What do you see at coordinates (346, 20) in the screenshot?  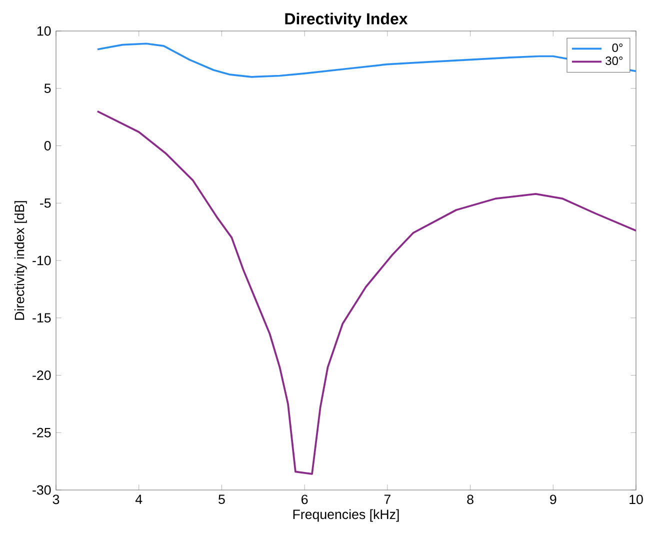 I see `chart-title: Directivity Index` at bounding box center [346, 20].